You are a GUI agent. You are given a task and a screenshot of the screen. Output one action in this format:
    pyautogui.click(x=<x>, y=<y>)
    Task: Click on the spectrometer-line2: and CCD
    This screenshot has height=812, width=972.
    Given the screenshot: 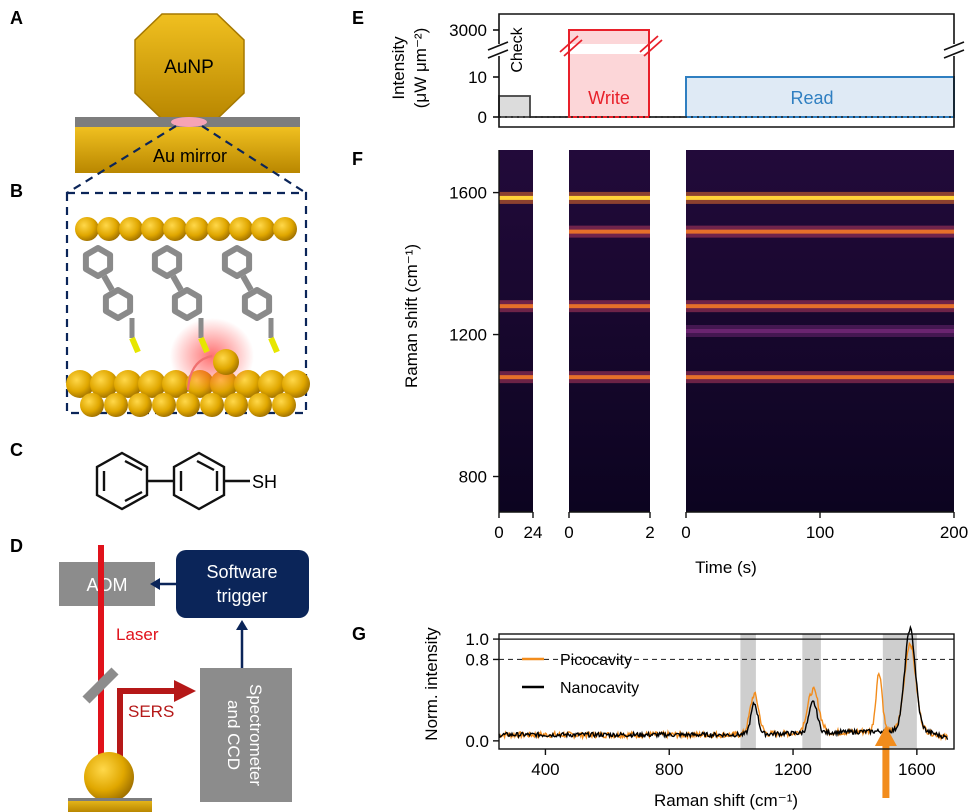 What is the action you would take?
    pyautogui.click(x=233, y=735)
    